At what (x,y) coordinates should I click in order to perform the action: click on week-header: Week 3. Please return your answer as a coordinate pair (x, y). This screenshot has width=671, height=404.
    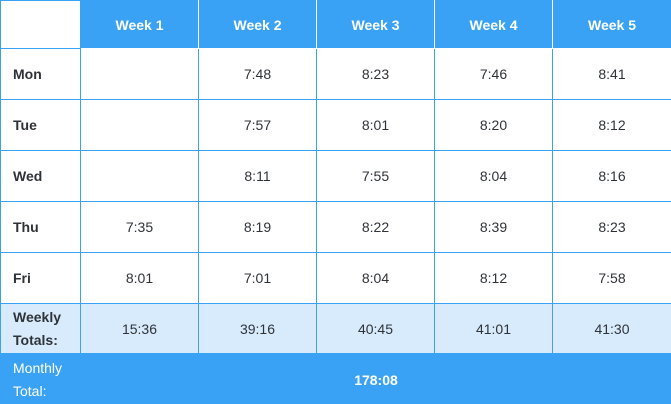
    Looking at the image, I should click on (375, 24).